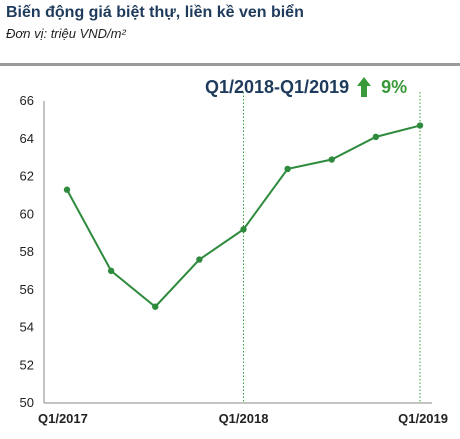 This screenshot has width=460, height=439. I want to click on highlight-period: Q1/2018-Q1/2019, so click(277, 86).